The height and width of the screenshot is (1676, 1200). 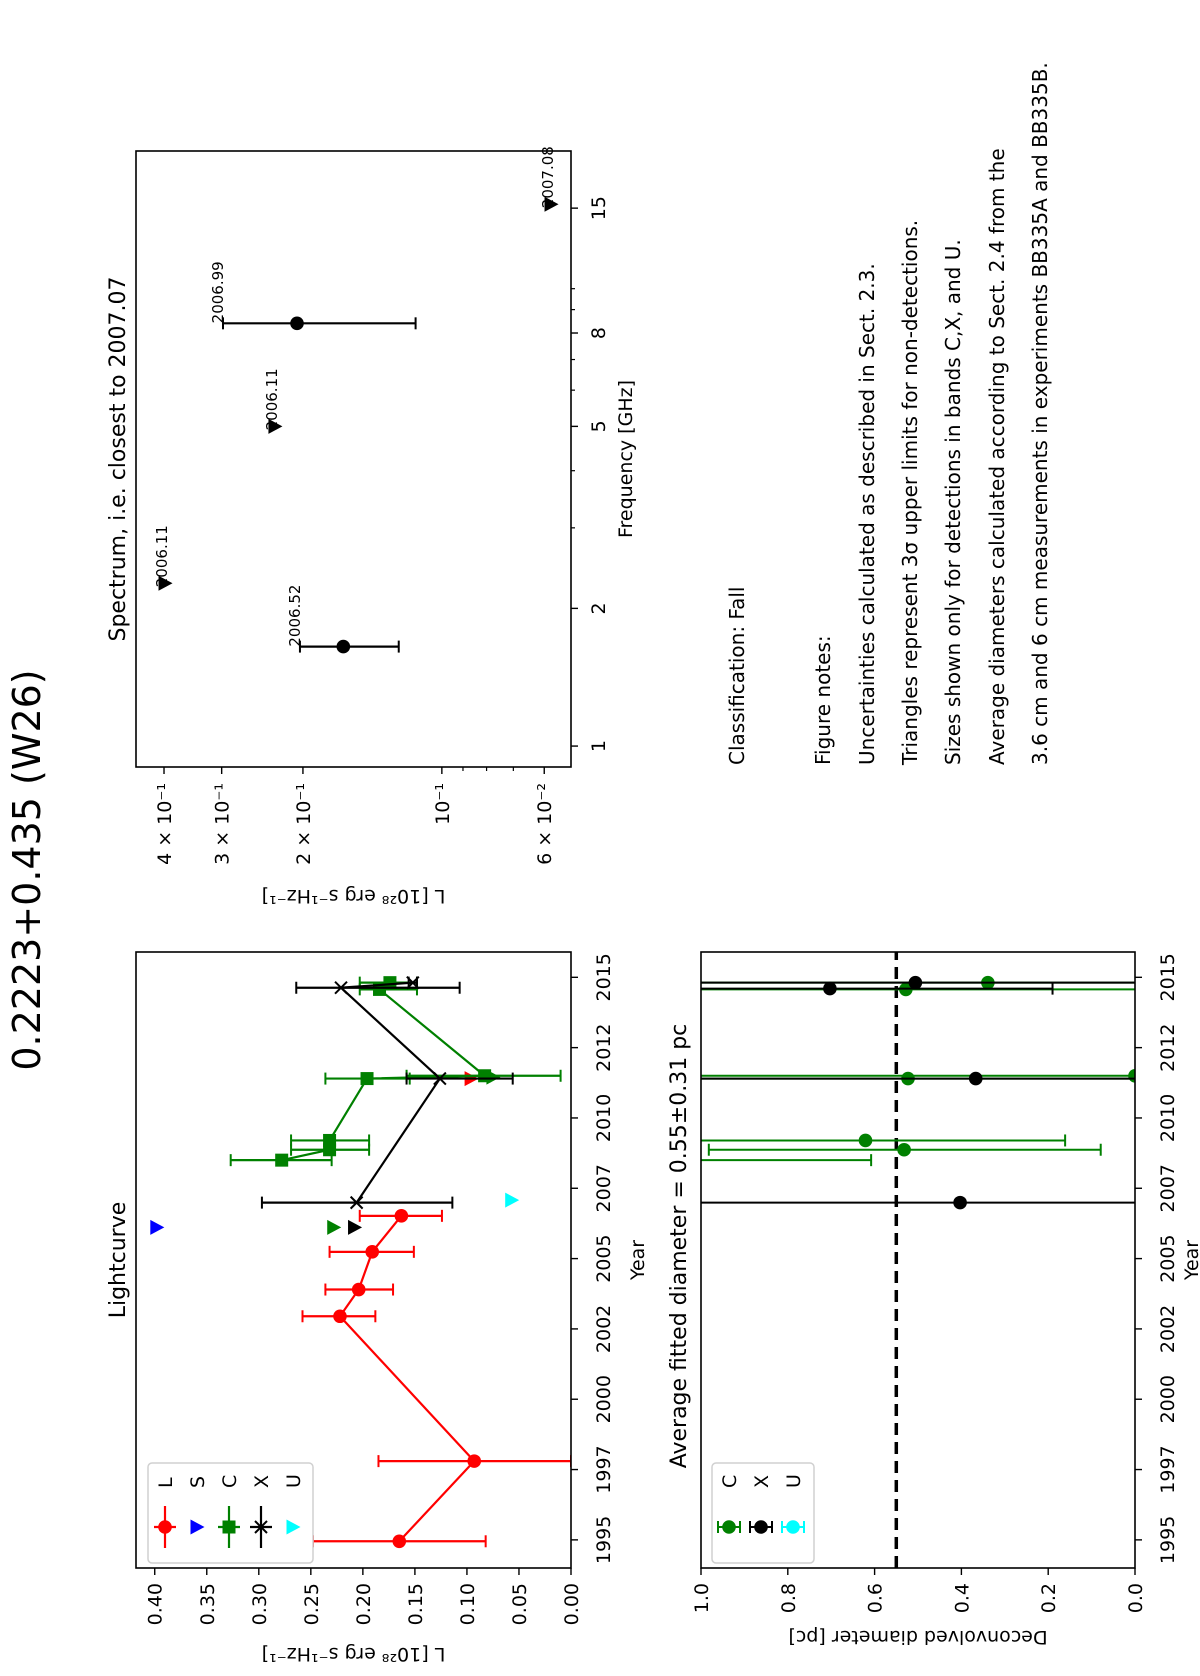 What do you see at coordinates (599, 208) in the screenshot?
I see `x-tick-label: 15` at bounding box center [599, 208].